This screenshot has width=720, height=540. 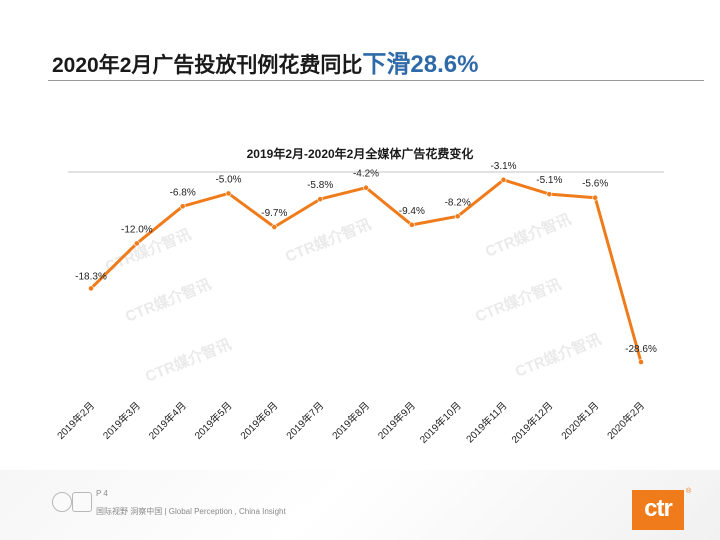 I want to click on data-label: -5.6%, so click(x=595, y=184).